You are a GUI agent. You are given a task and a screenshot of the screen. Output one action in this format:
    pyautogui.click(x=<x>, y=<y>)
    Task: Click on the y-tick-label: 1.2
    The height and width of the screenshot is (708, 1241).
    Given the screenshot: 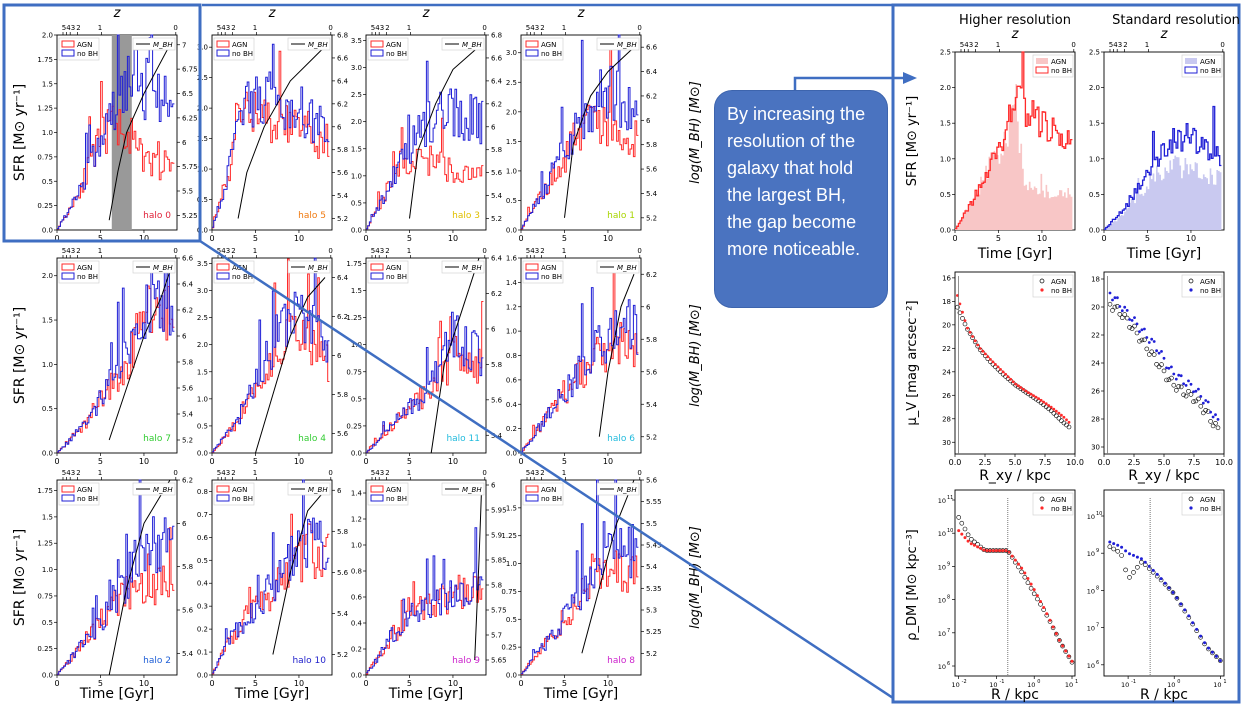 What is the action you would take?
    pyautogui.click(x=356, y=520)
    